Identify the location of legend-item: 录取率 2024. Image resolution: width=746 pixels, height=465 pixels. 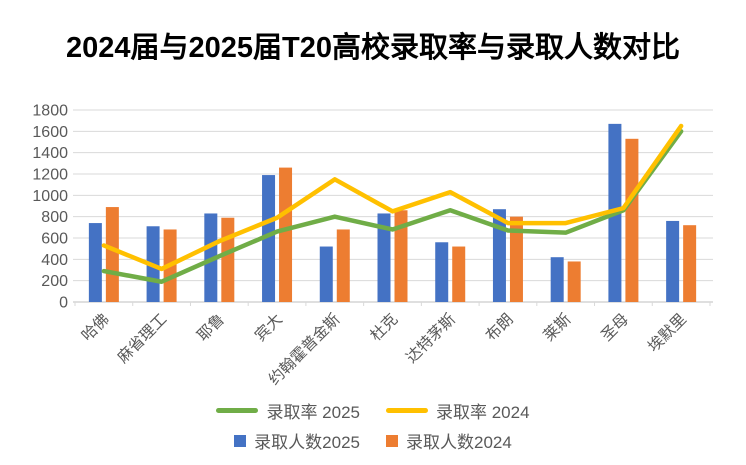
(458, 410).